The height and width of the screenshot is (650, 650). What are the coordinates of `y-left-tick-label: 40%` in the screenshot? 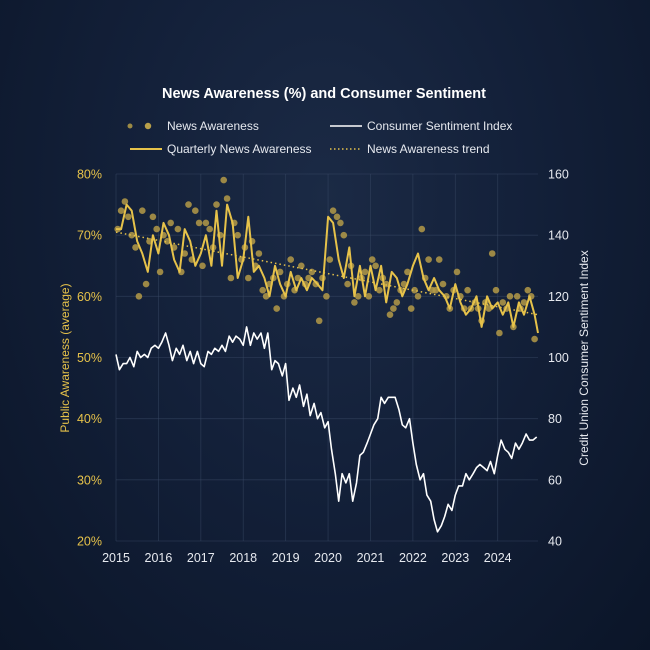 It's located at (89, 419).